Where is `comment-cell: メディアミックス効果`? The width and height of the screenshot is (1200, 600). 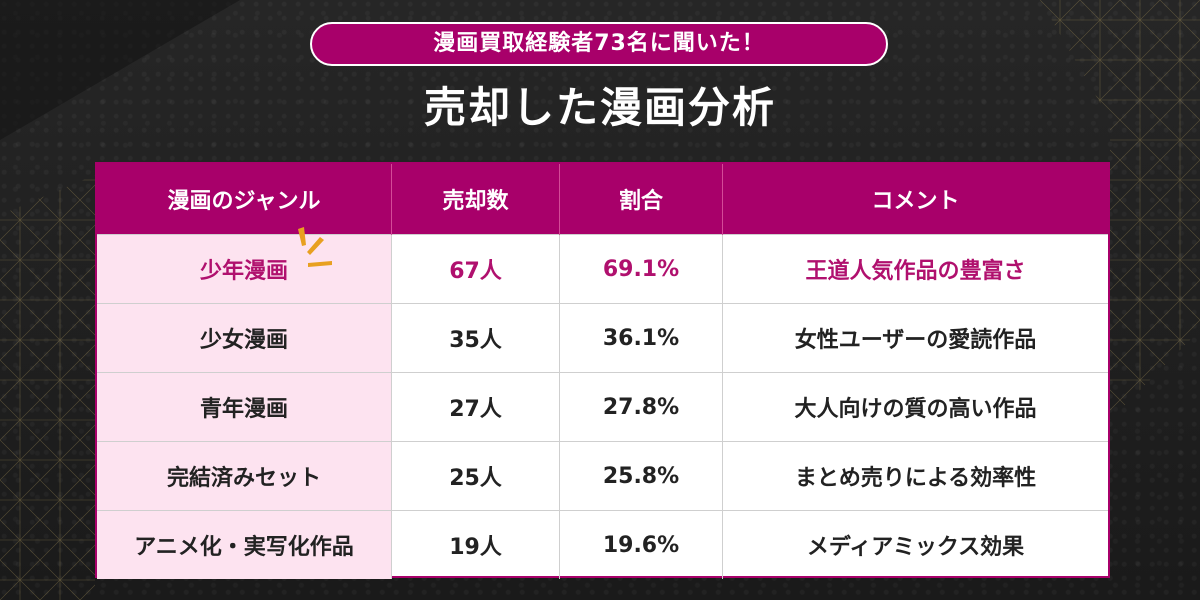
comment-cell: メディアミックス効果 is located at coordinates (915, 544).